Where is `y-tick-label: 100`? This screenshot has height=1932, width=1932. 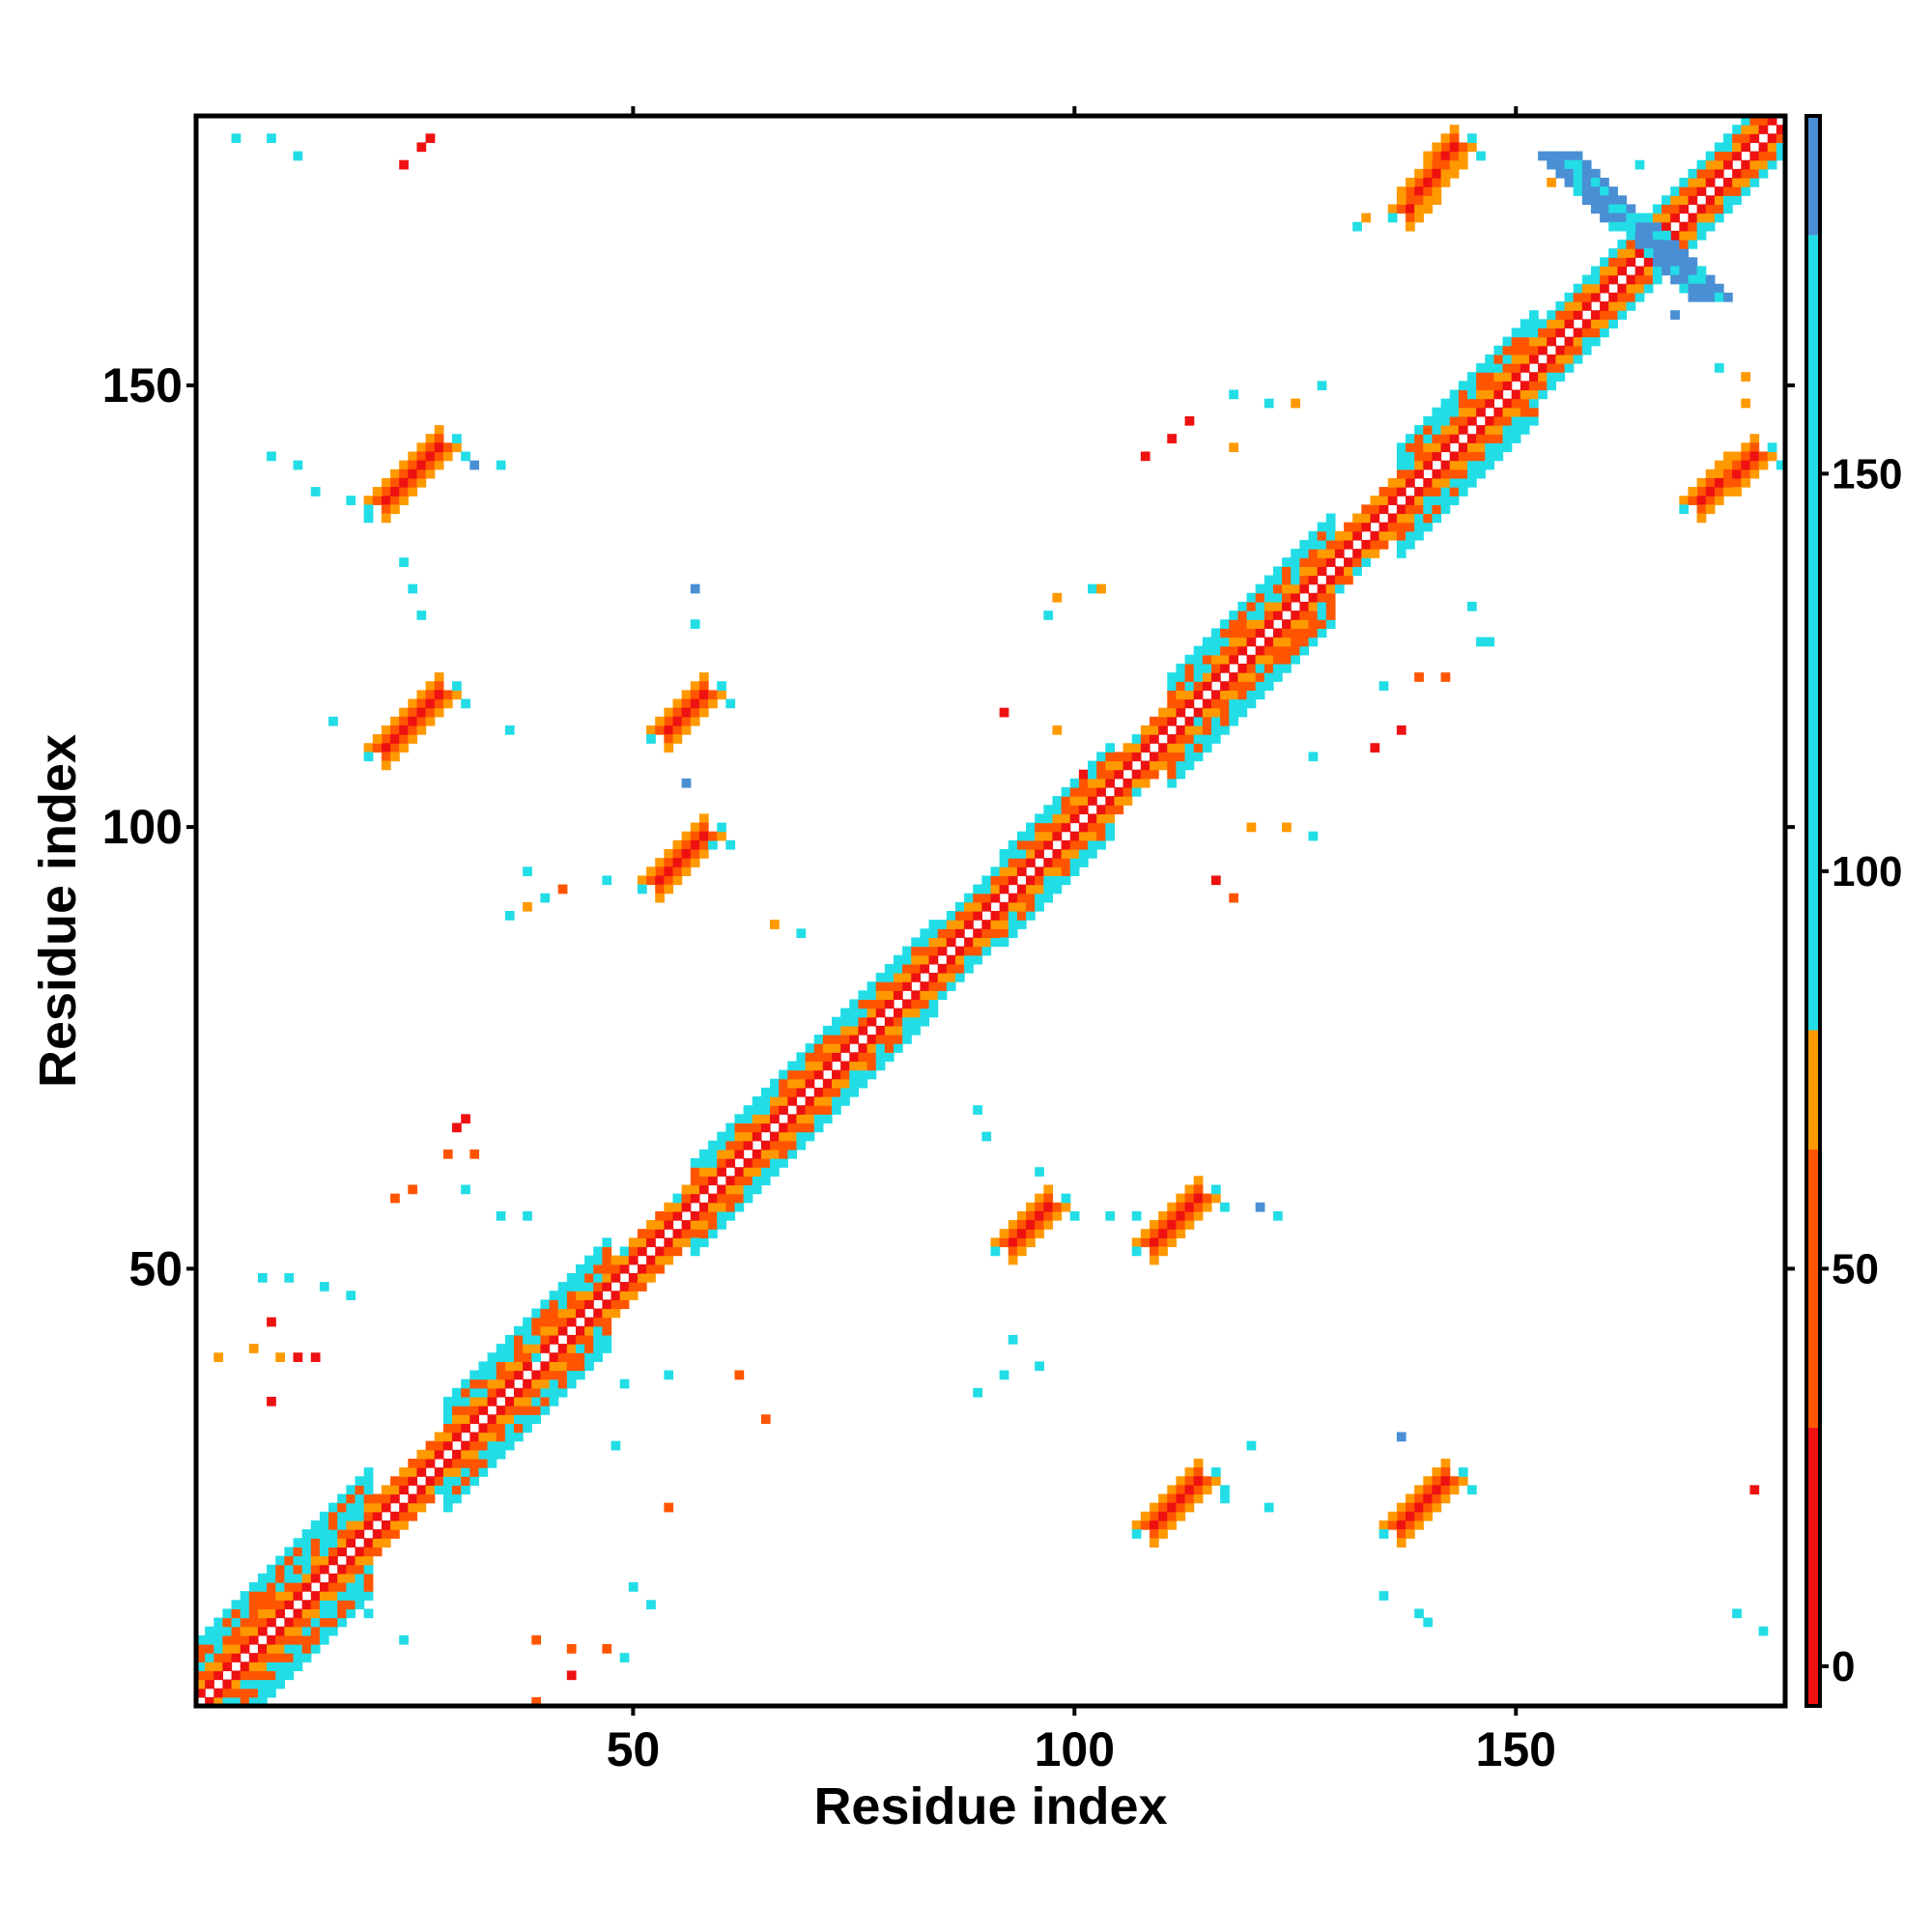 y-tick-label: 100 is located at coordinates (142, 827).